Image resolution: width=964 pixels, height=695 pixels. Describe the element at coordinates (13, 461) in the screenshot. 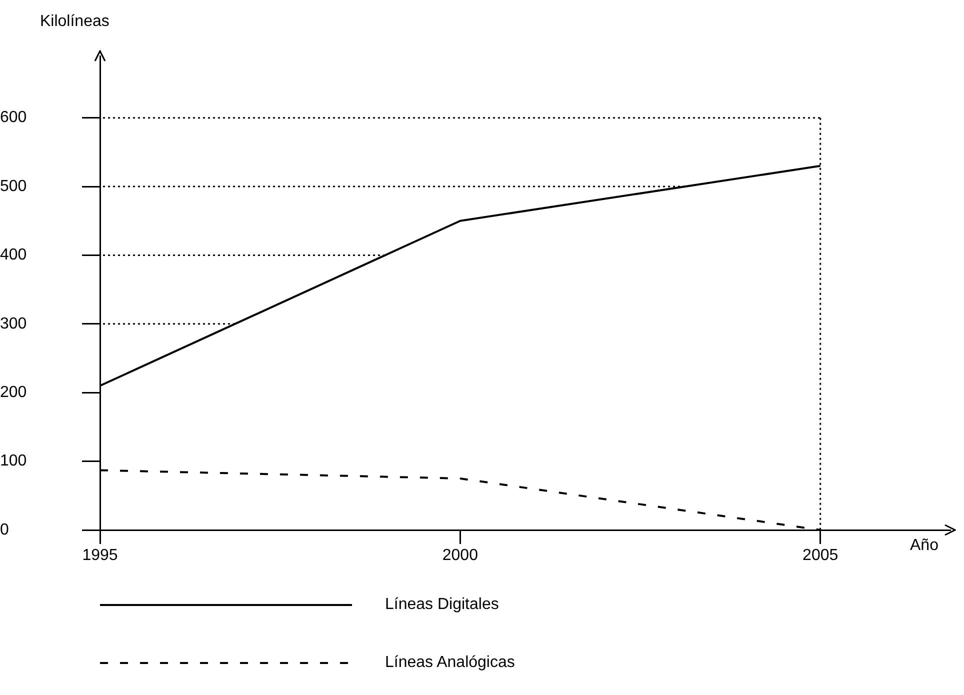

I see `y-tick-label: 100` at that location.